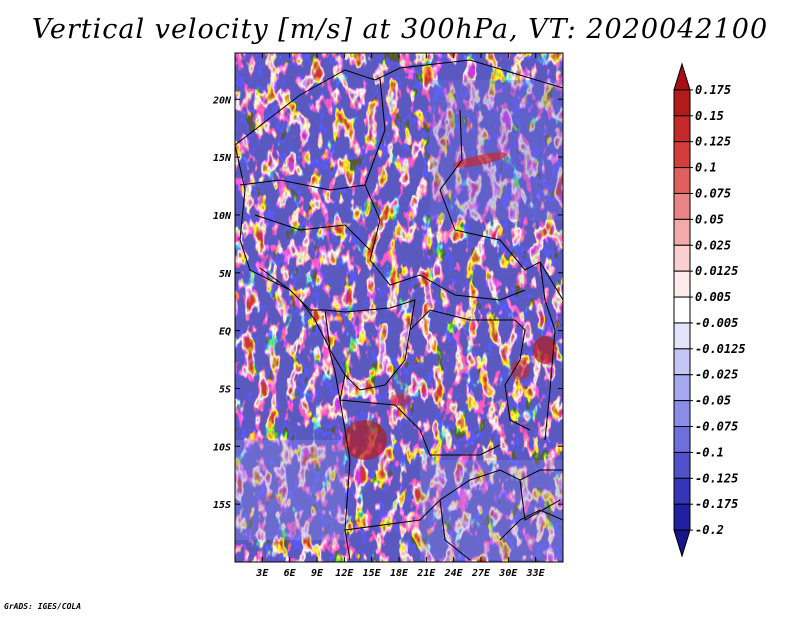 This screenshot has width=800, height=618. Describe the element at coordinates (344, 573) in the screenshot. I see `lon-tick-label: 12E` at that location.